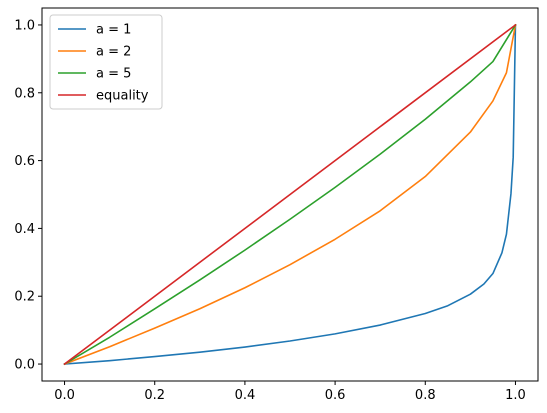 The height and width of the screenshot is (413, 547). Describe the element at coordinates (24, 161) in the screenshot. I see `y-tick-label: 0.6` at that location.